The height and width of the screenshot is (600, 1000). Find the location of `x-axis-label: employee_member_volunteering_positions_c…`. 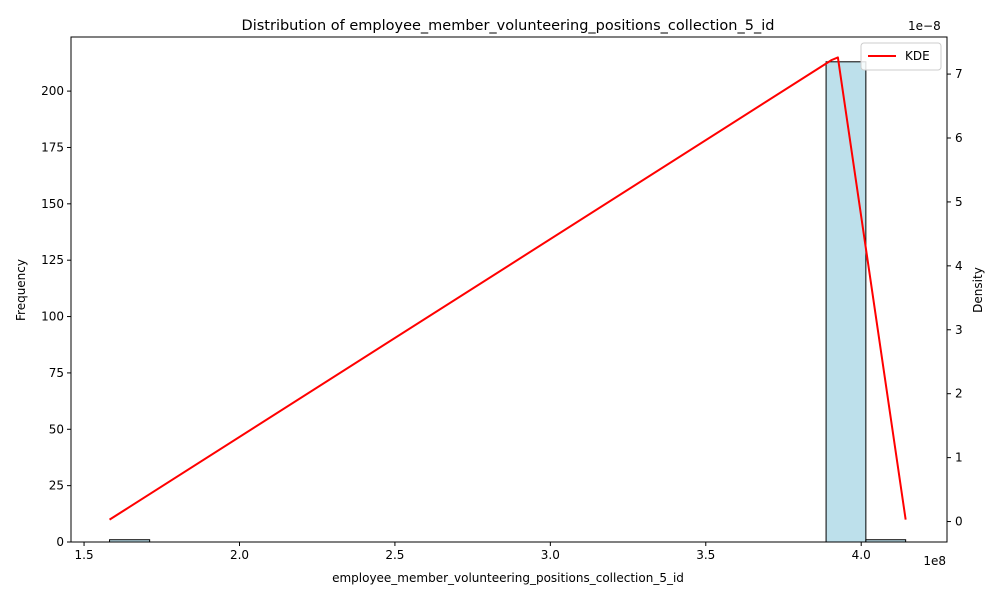

x-axis-label: employee_member_volunteering_positions_c… is located at coordinates (508, 578).